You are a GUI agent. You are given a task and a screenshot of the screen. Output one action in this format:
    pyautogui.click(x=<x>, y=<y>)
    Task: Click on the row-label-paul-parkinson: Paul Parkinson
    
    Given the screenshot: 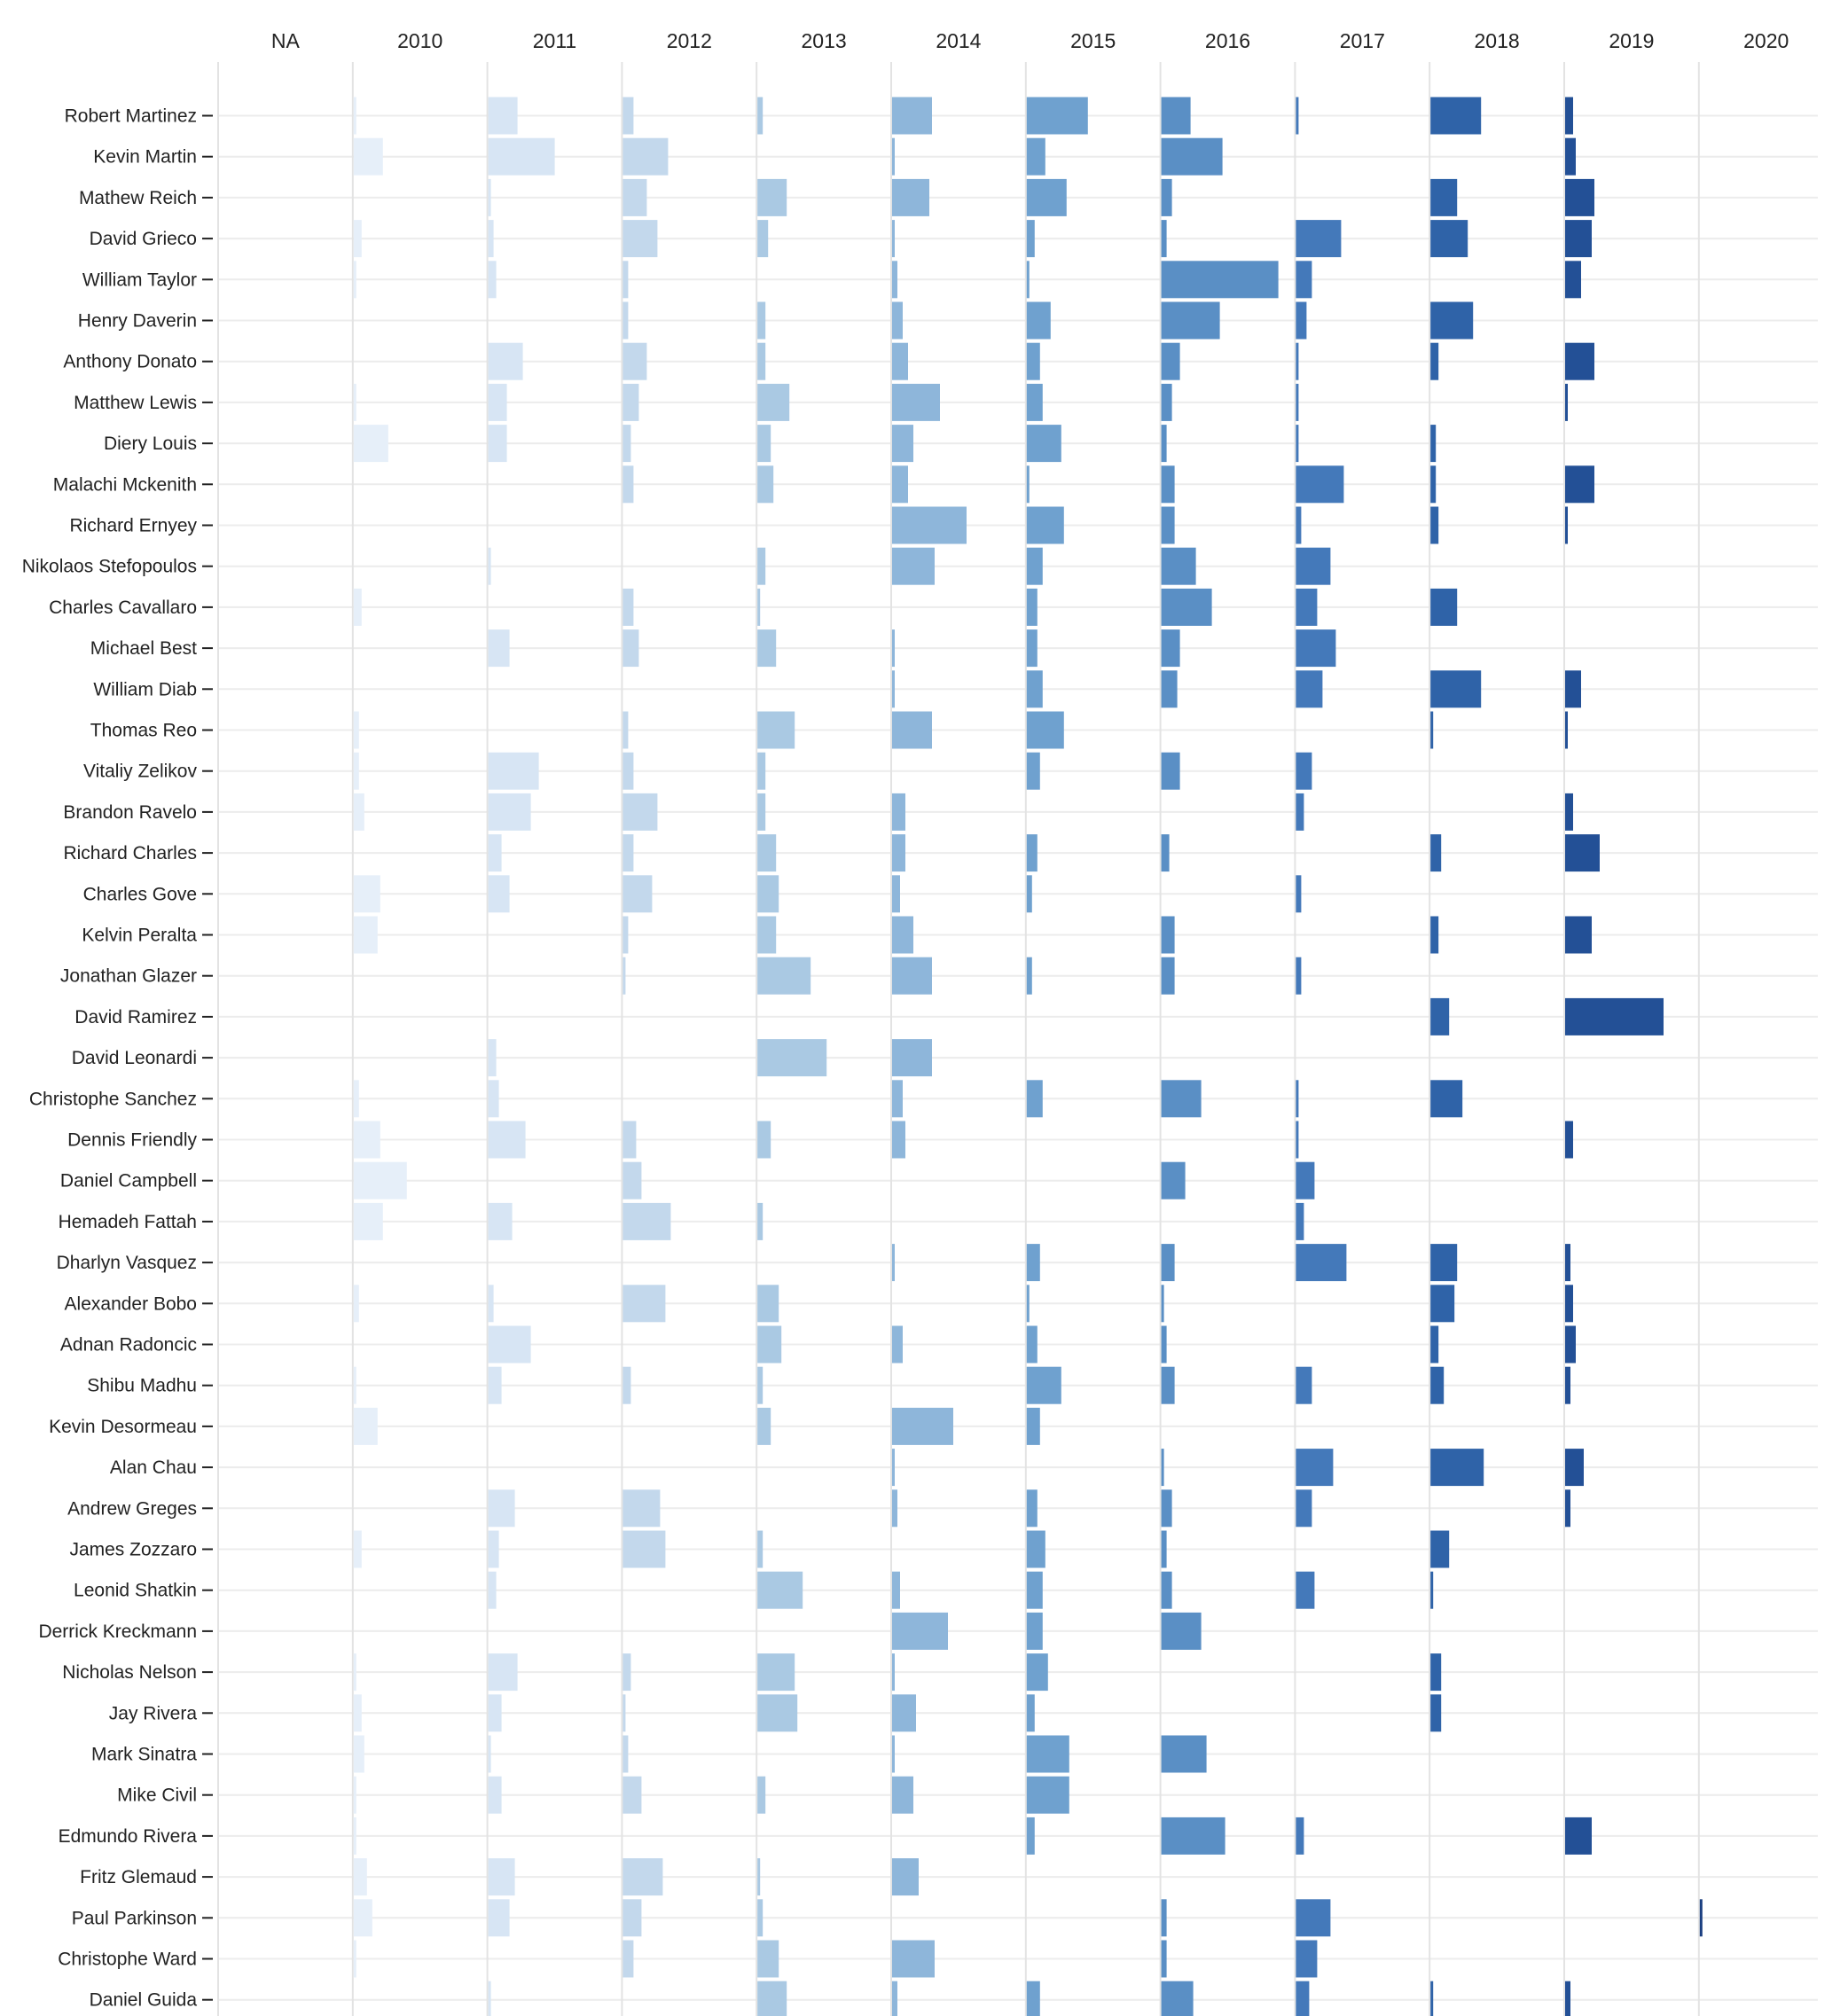 What is the action you would take?
    pyautogui.click(x=134, y=1918)
    